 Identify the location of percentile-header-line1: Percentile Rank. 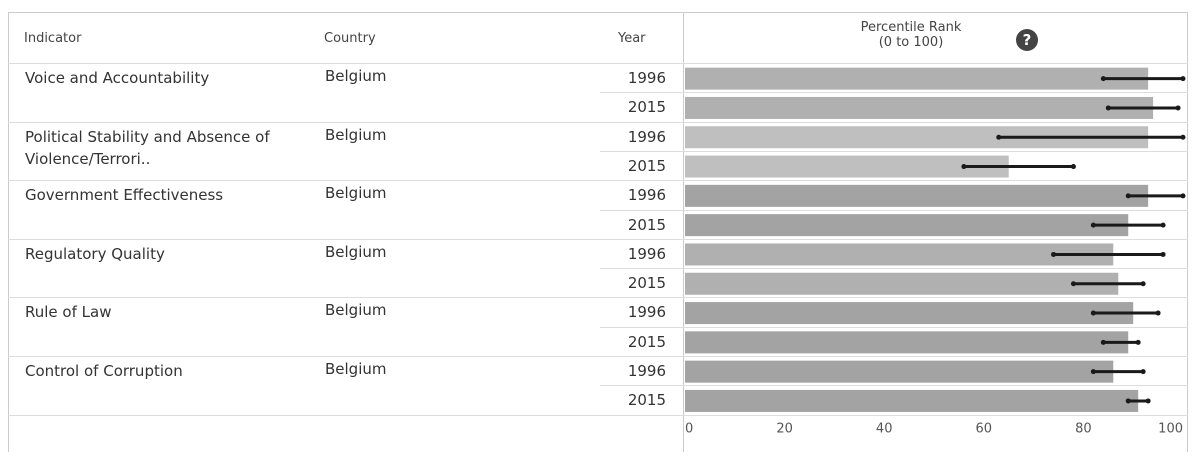
(911, 27).